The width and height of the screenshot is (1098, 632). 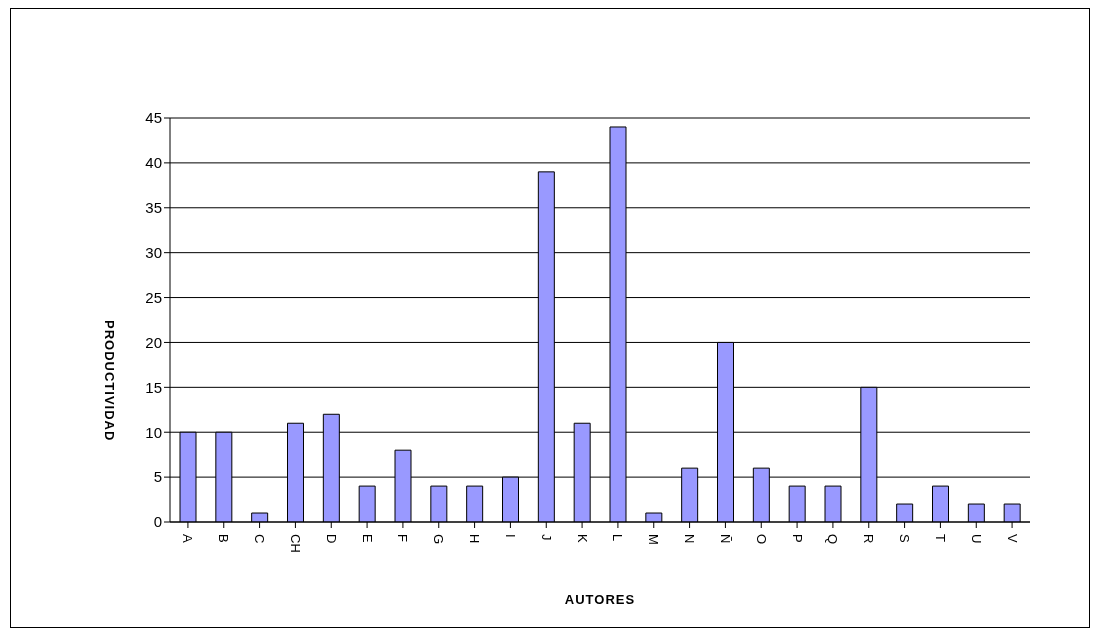 What do you see at coordinates (600, 599) in the screenshot?
I see `x-axis-title: AUTORES` at bounding box center [600, 599].